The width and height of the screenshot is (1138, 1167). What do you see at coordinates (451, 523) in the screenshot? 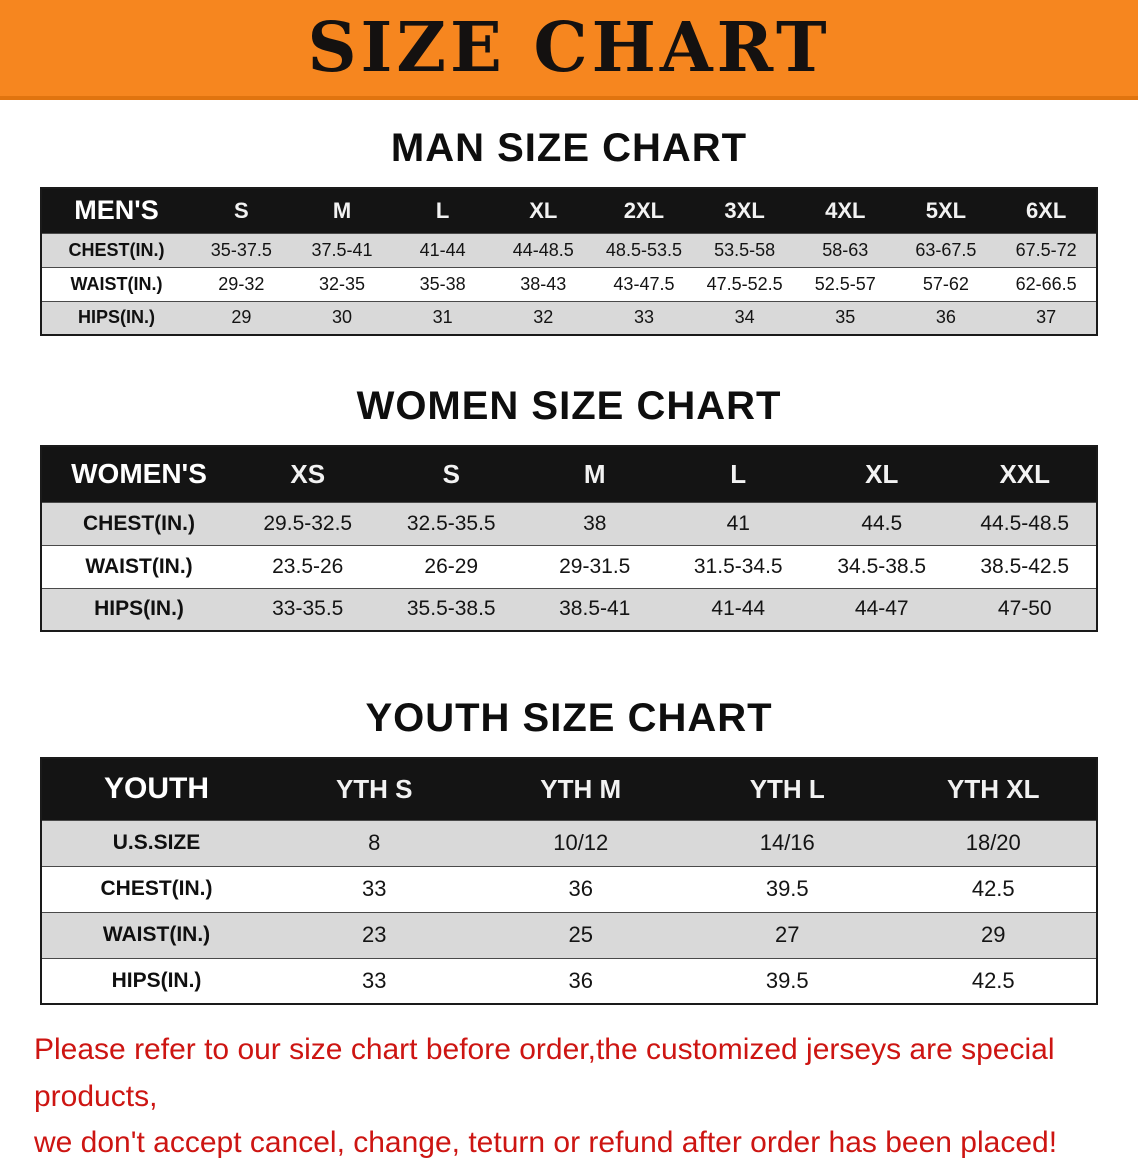
I see `size-value-cell: 32.5-35.5` at bounding box center [451, 523].